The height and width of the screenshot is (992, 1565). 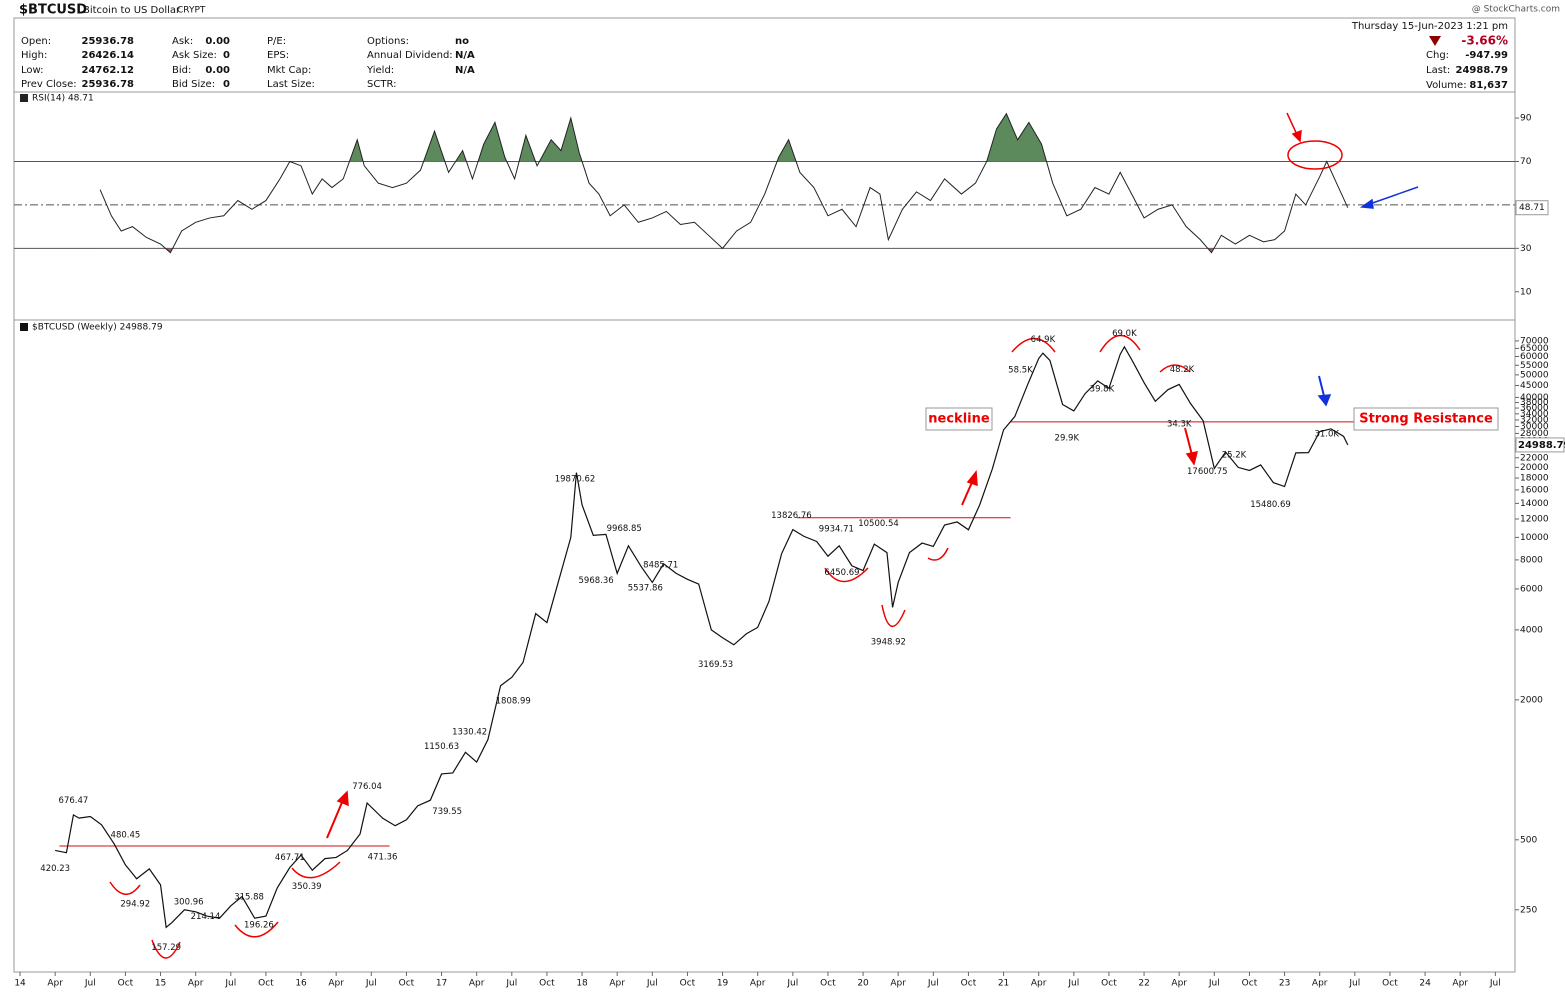 What do you see at coordinates (1326, 435) in the screenshot?
I see `price-annotation: 31.0K` at bounding box center [1326, 435].